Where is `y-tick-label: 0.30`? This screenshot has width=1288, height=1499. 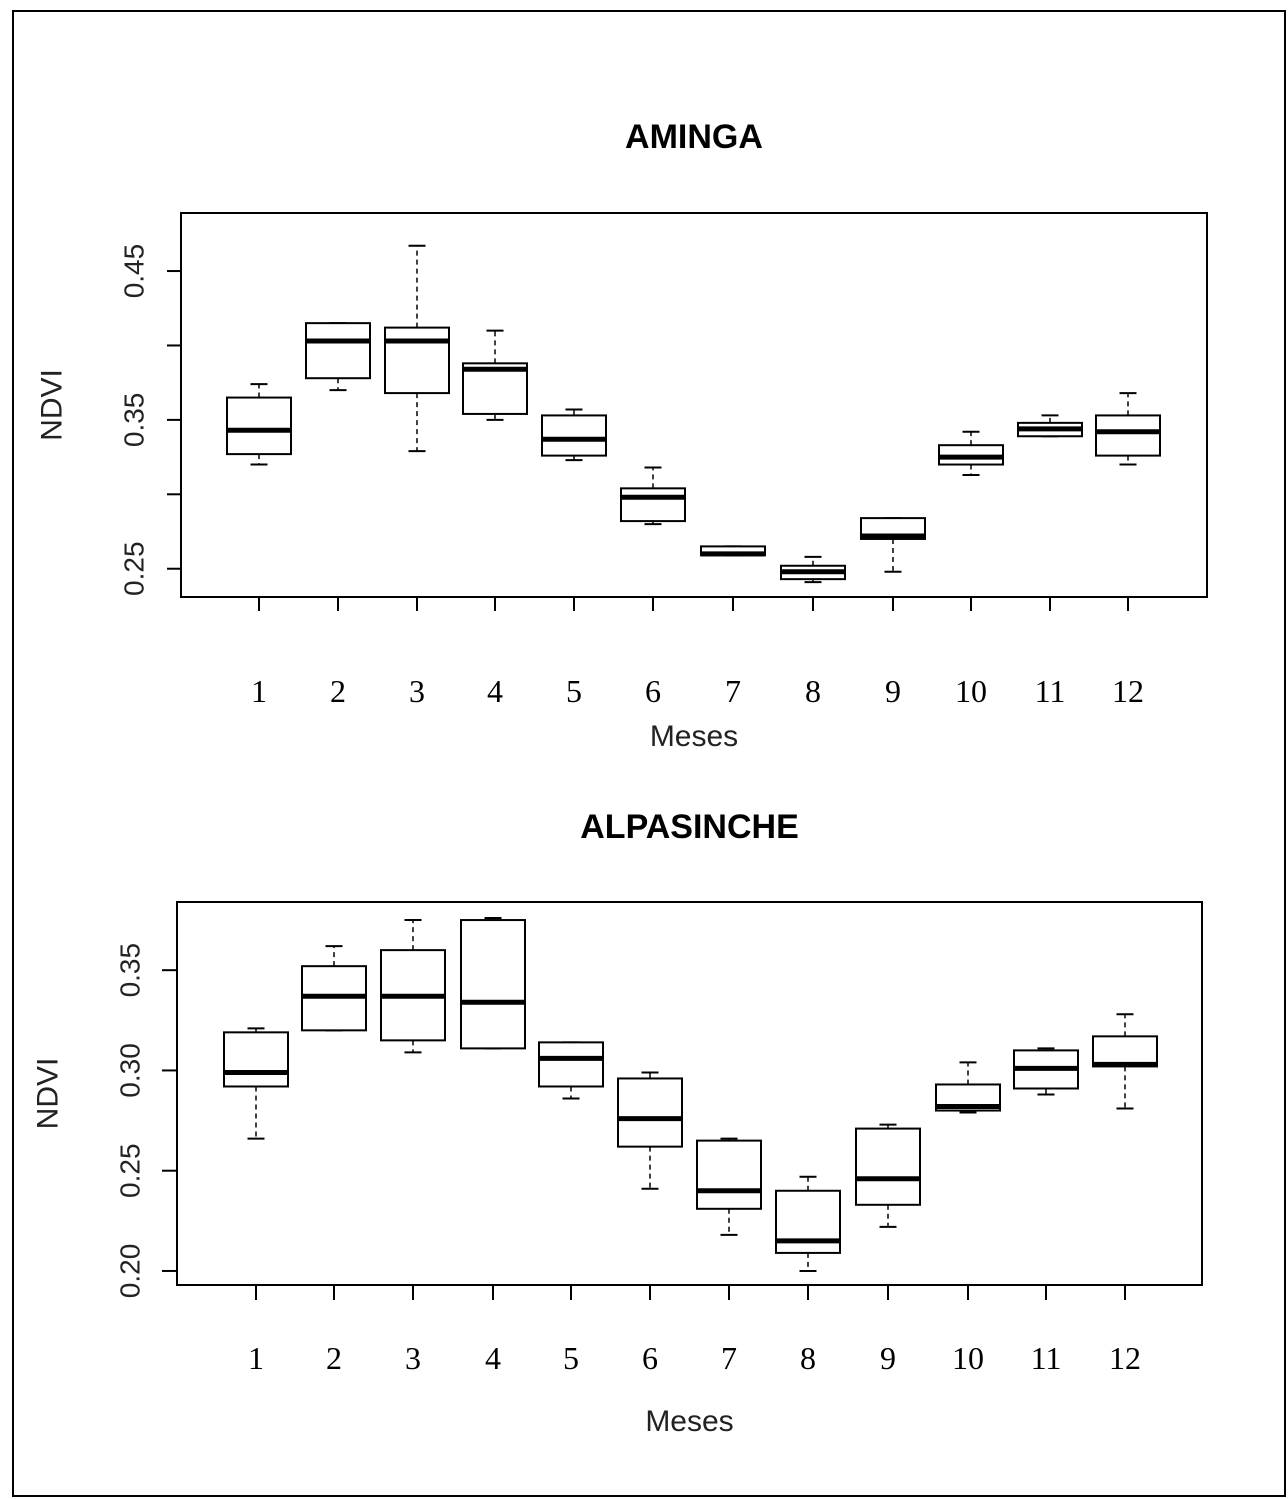 y-tick-label: 0.30 is located at coordinates (130, 1070).